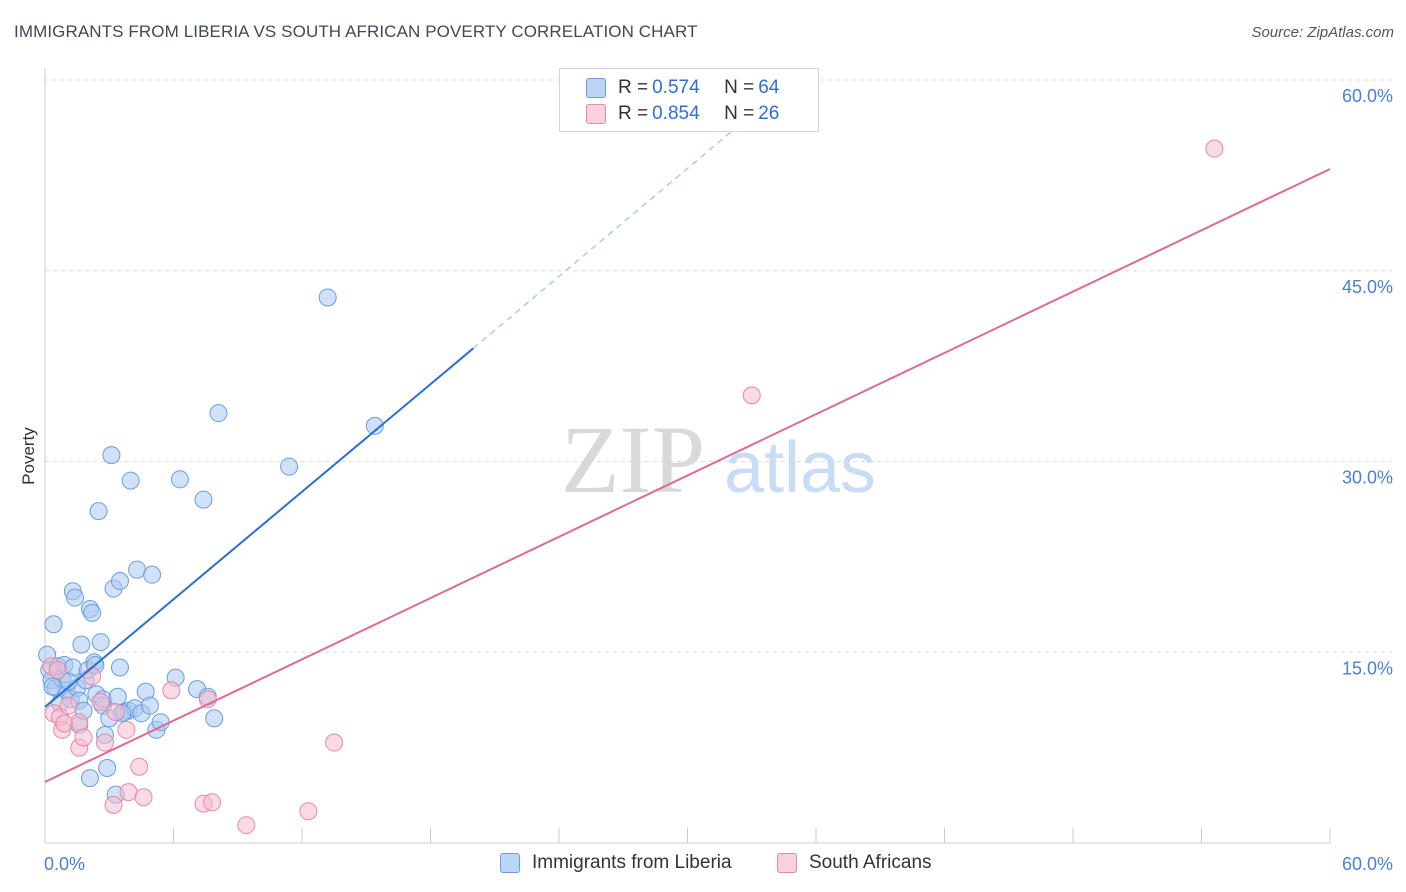 The width and height of the screenshot is (1406, 892). I want to click on x-tick-label-1: 60.0%, so click(1367, 864).